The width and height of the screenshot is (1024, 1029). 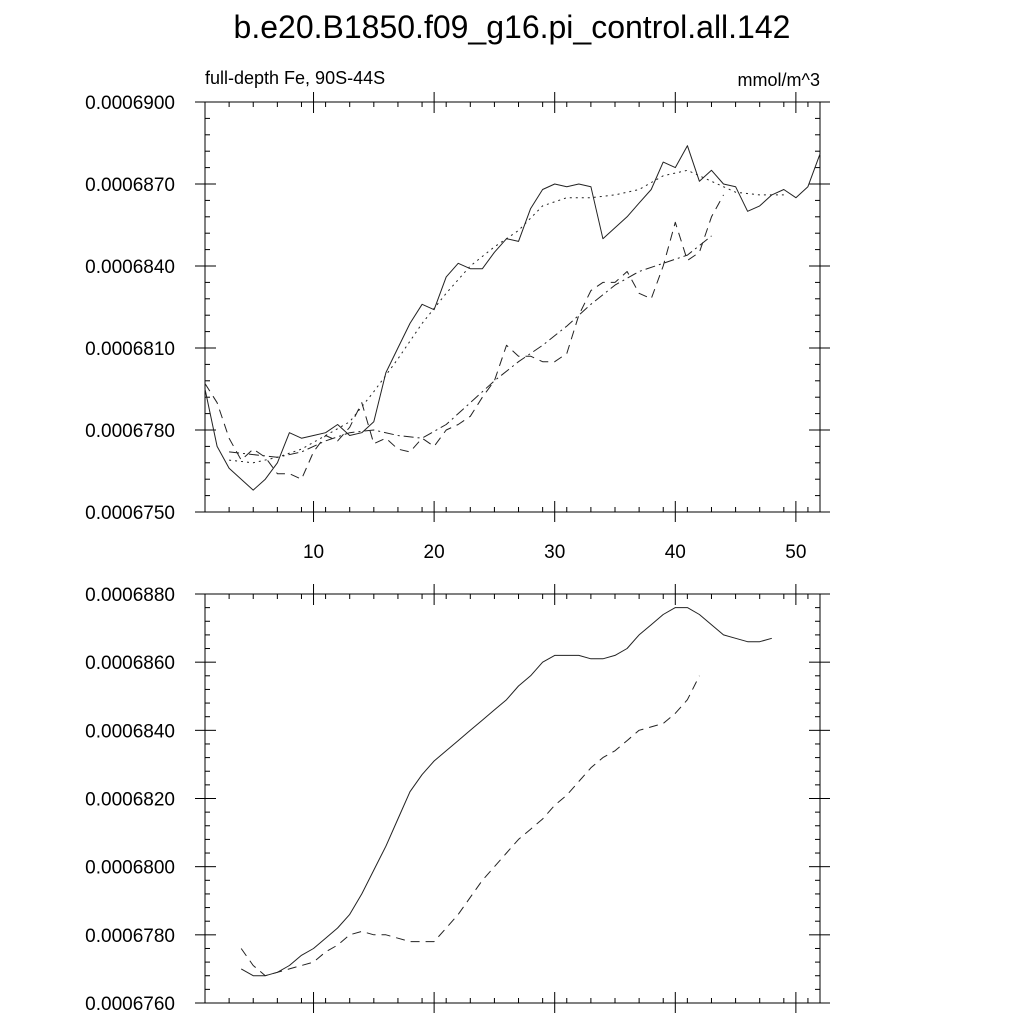 I want to click on y-tick-label: 0.0006820, so click(x=130, y=800).